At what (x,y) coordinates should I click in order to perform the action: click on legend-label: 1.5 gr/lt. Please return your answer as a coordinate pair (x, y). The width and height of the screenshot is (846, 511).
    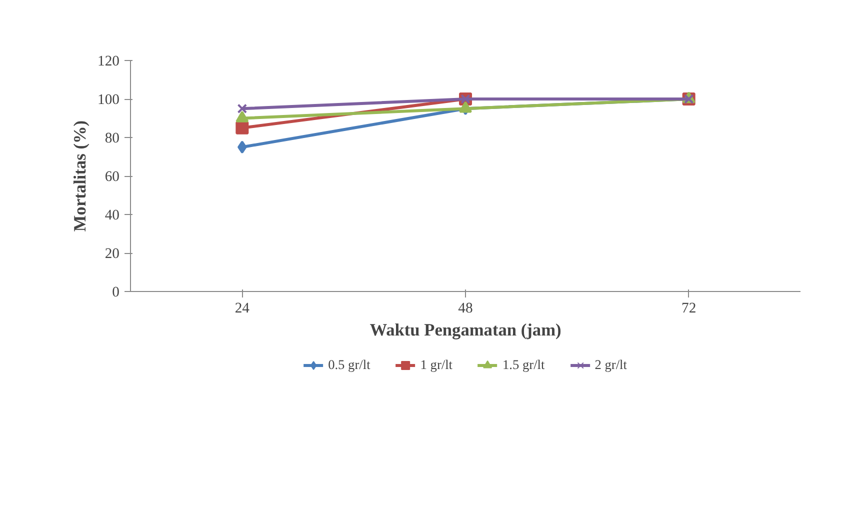
    Looking at the image, I should click on (523, 364).